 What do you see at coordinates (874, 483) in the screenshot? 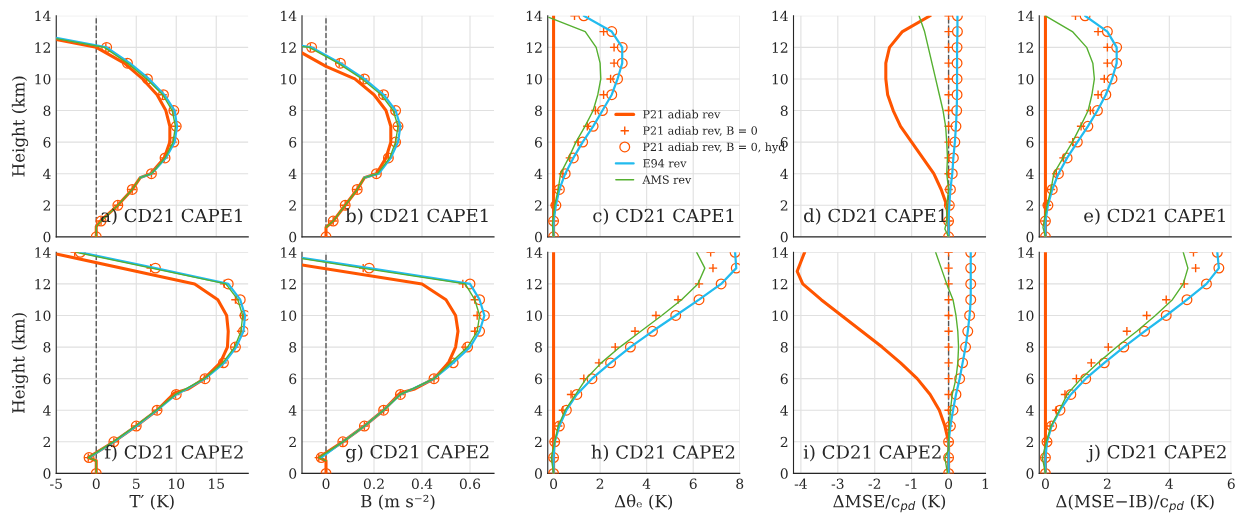
I see `x-tick-label: -2` at bounding box center [874, 483].